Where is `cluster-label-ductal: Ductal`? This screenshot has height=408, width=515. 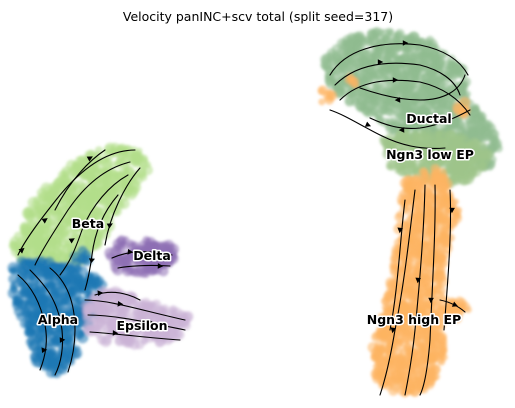
cluster-label-ductal: Ductal is located at coordinates (428, 118).